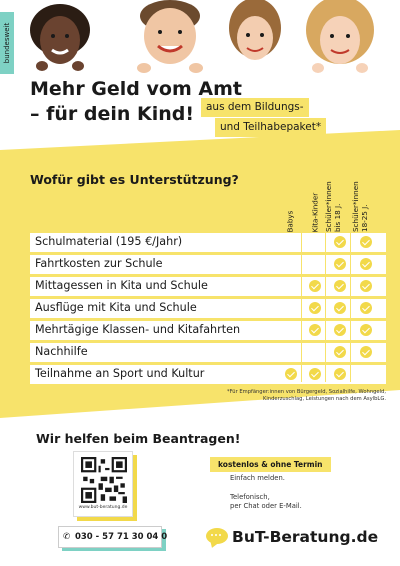 This screenshot has height=566, width=400. Describe the element at coordinates (250, 497) in the screenshot. I see `contact-info-line: Telefonisch,` at that location.